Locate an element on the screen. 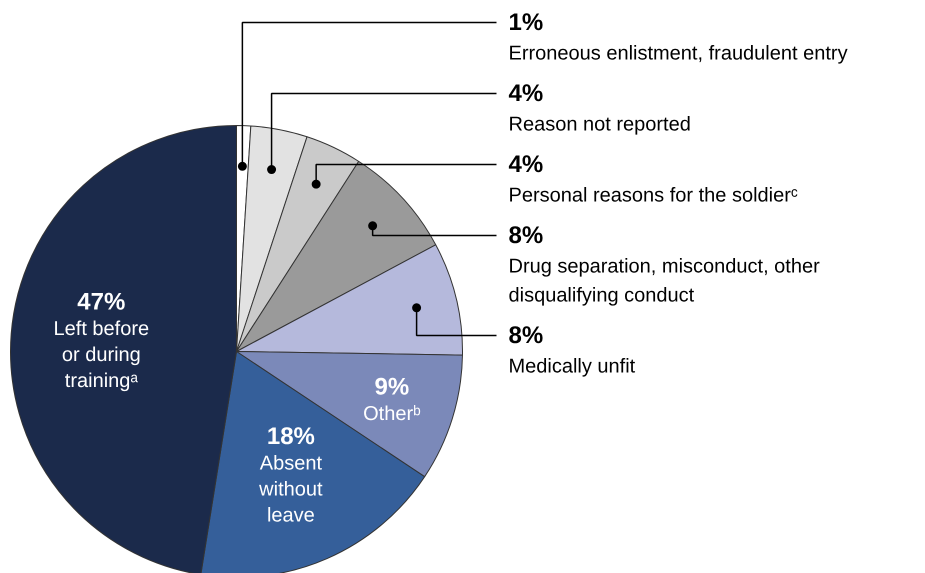  data-label: 9% is located at coordinates (392, 386).